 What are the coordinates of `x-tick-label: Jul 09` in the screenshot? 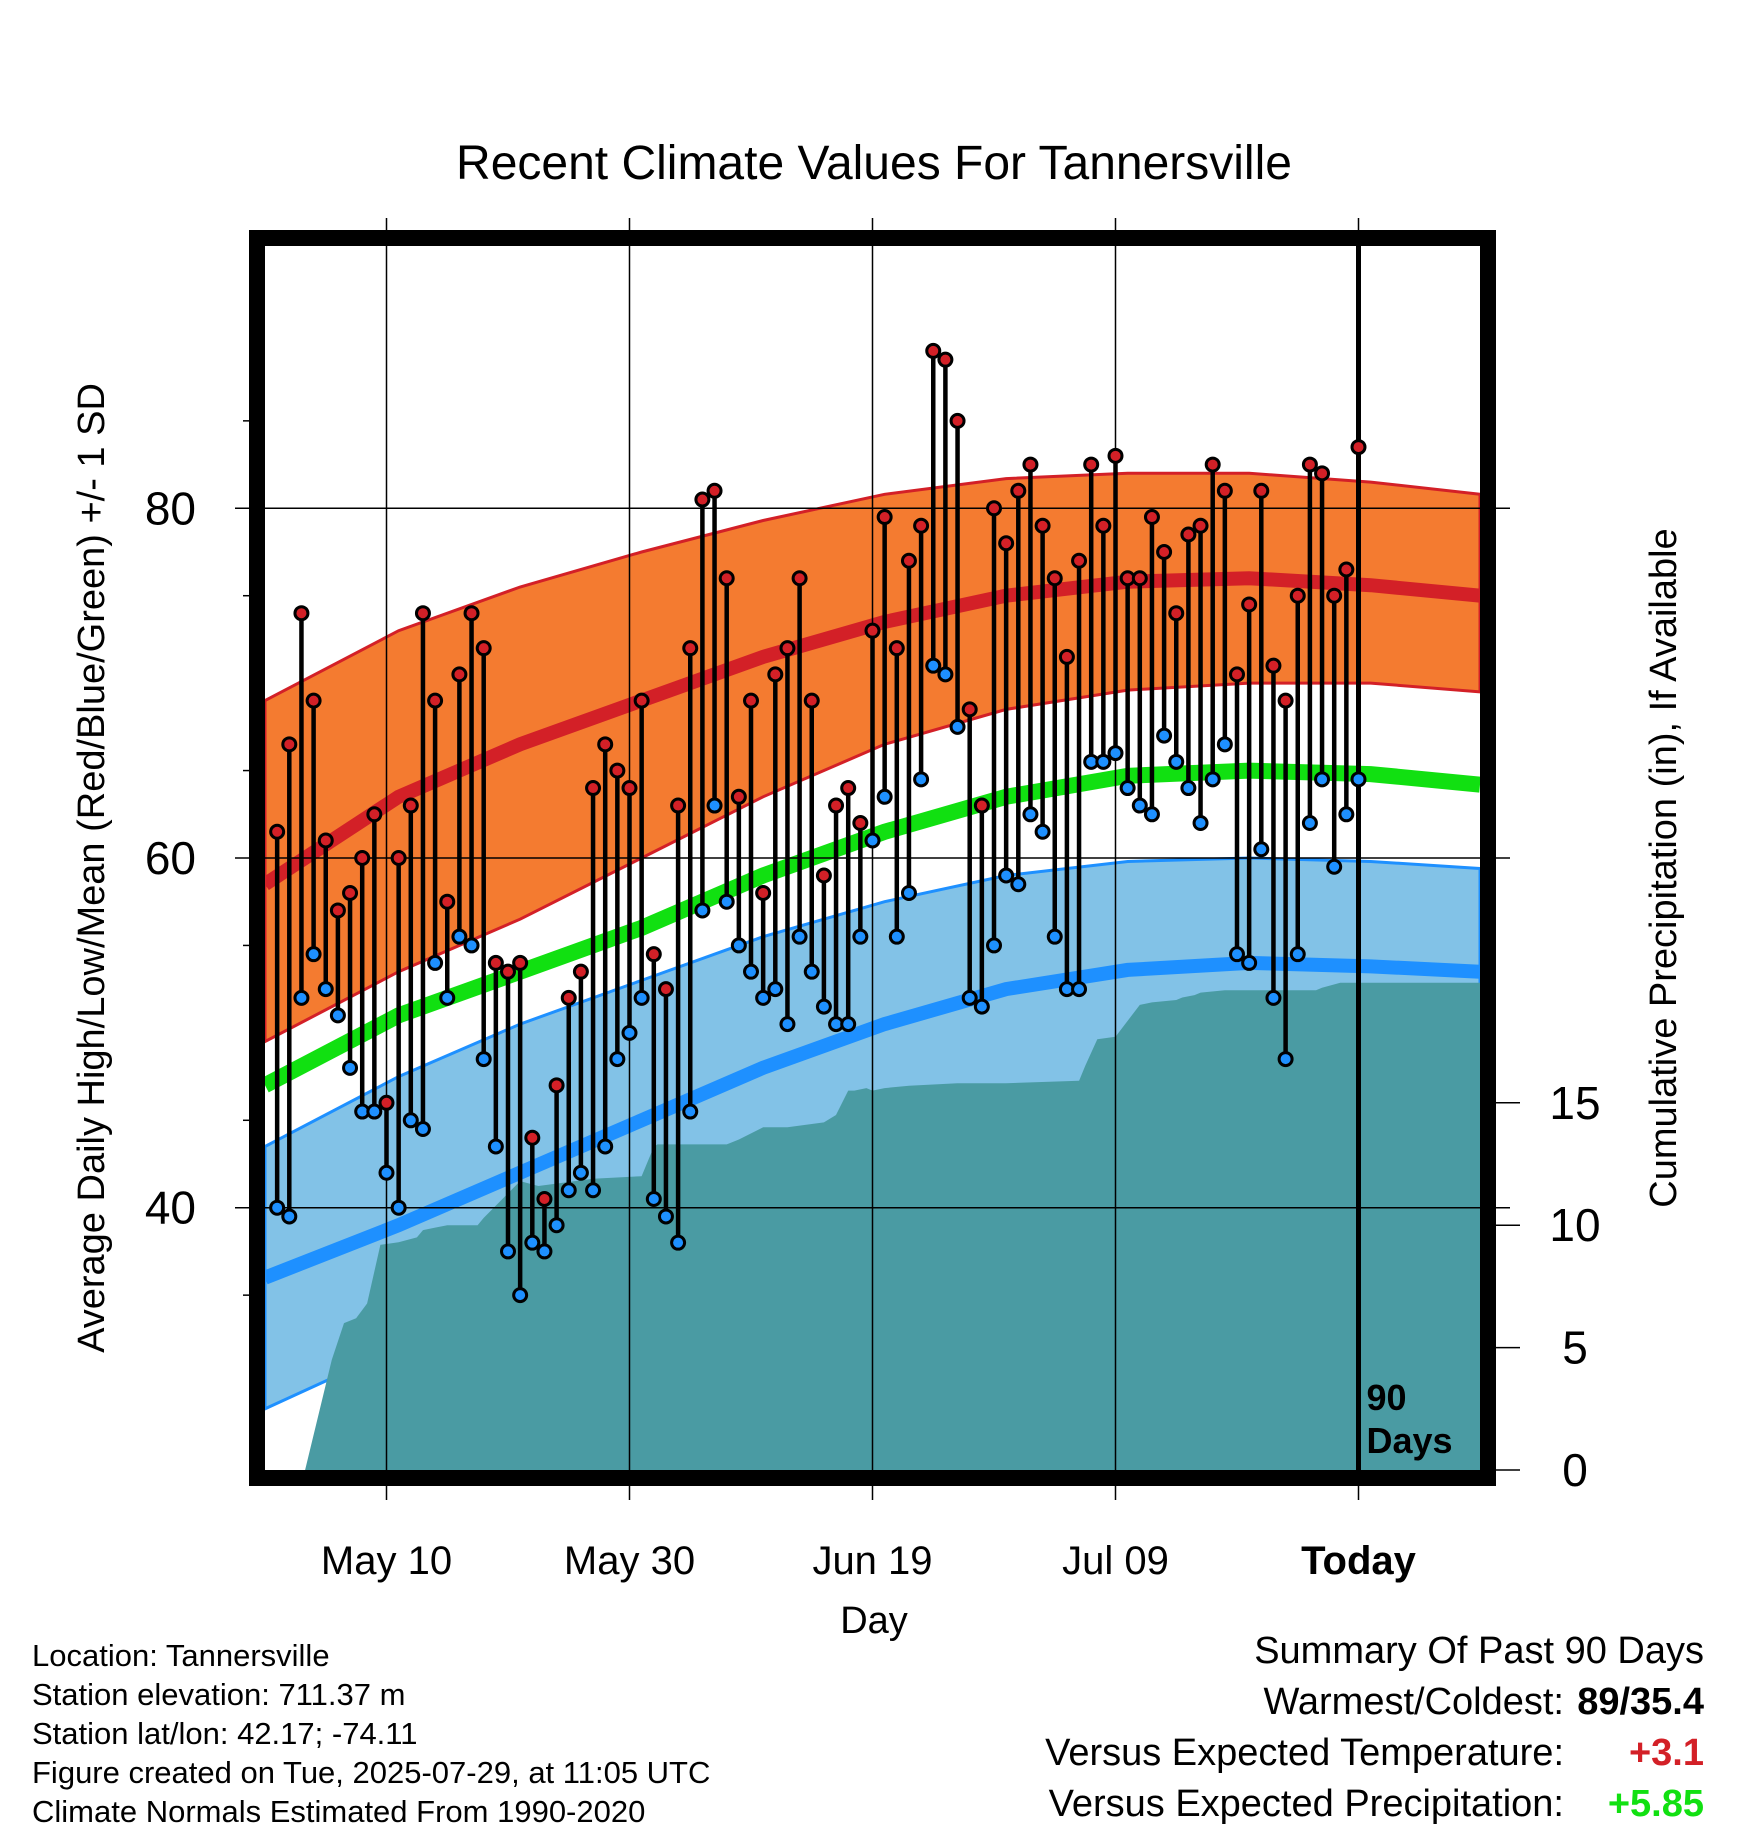 It's located at (1115, 1561).